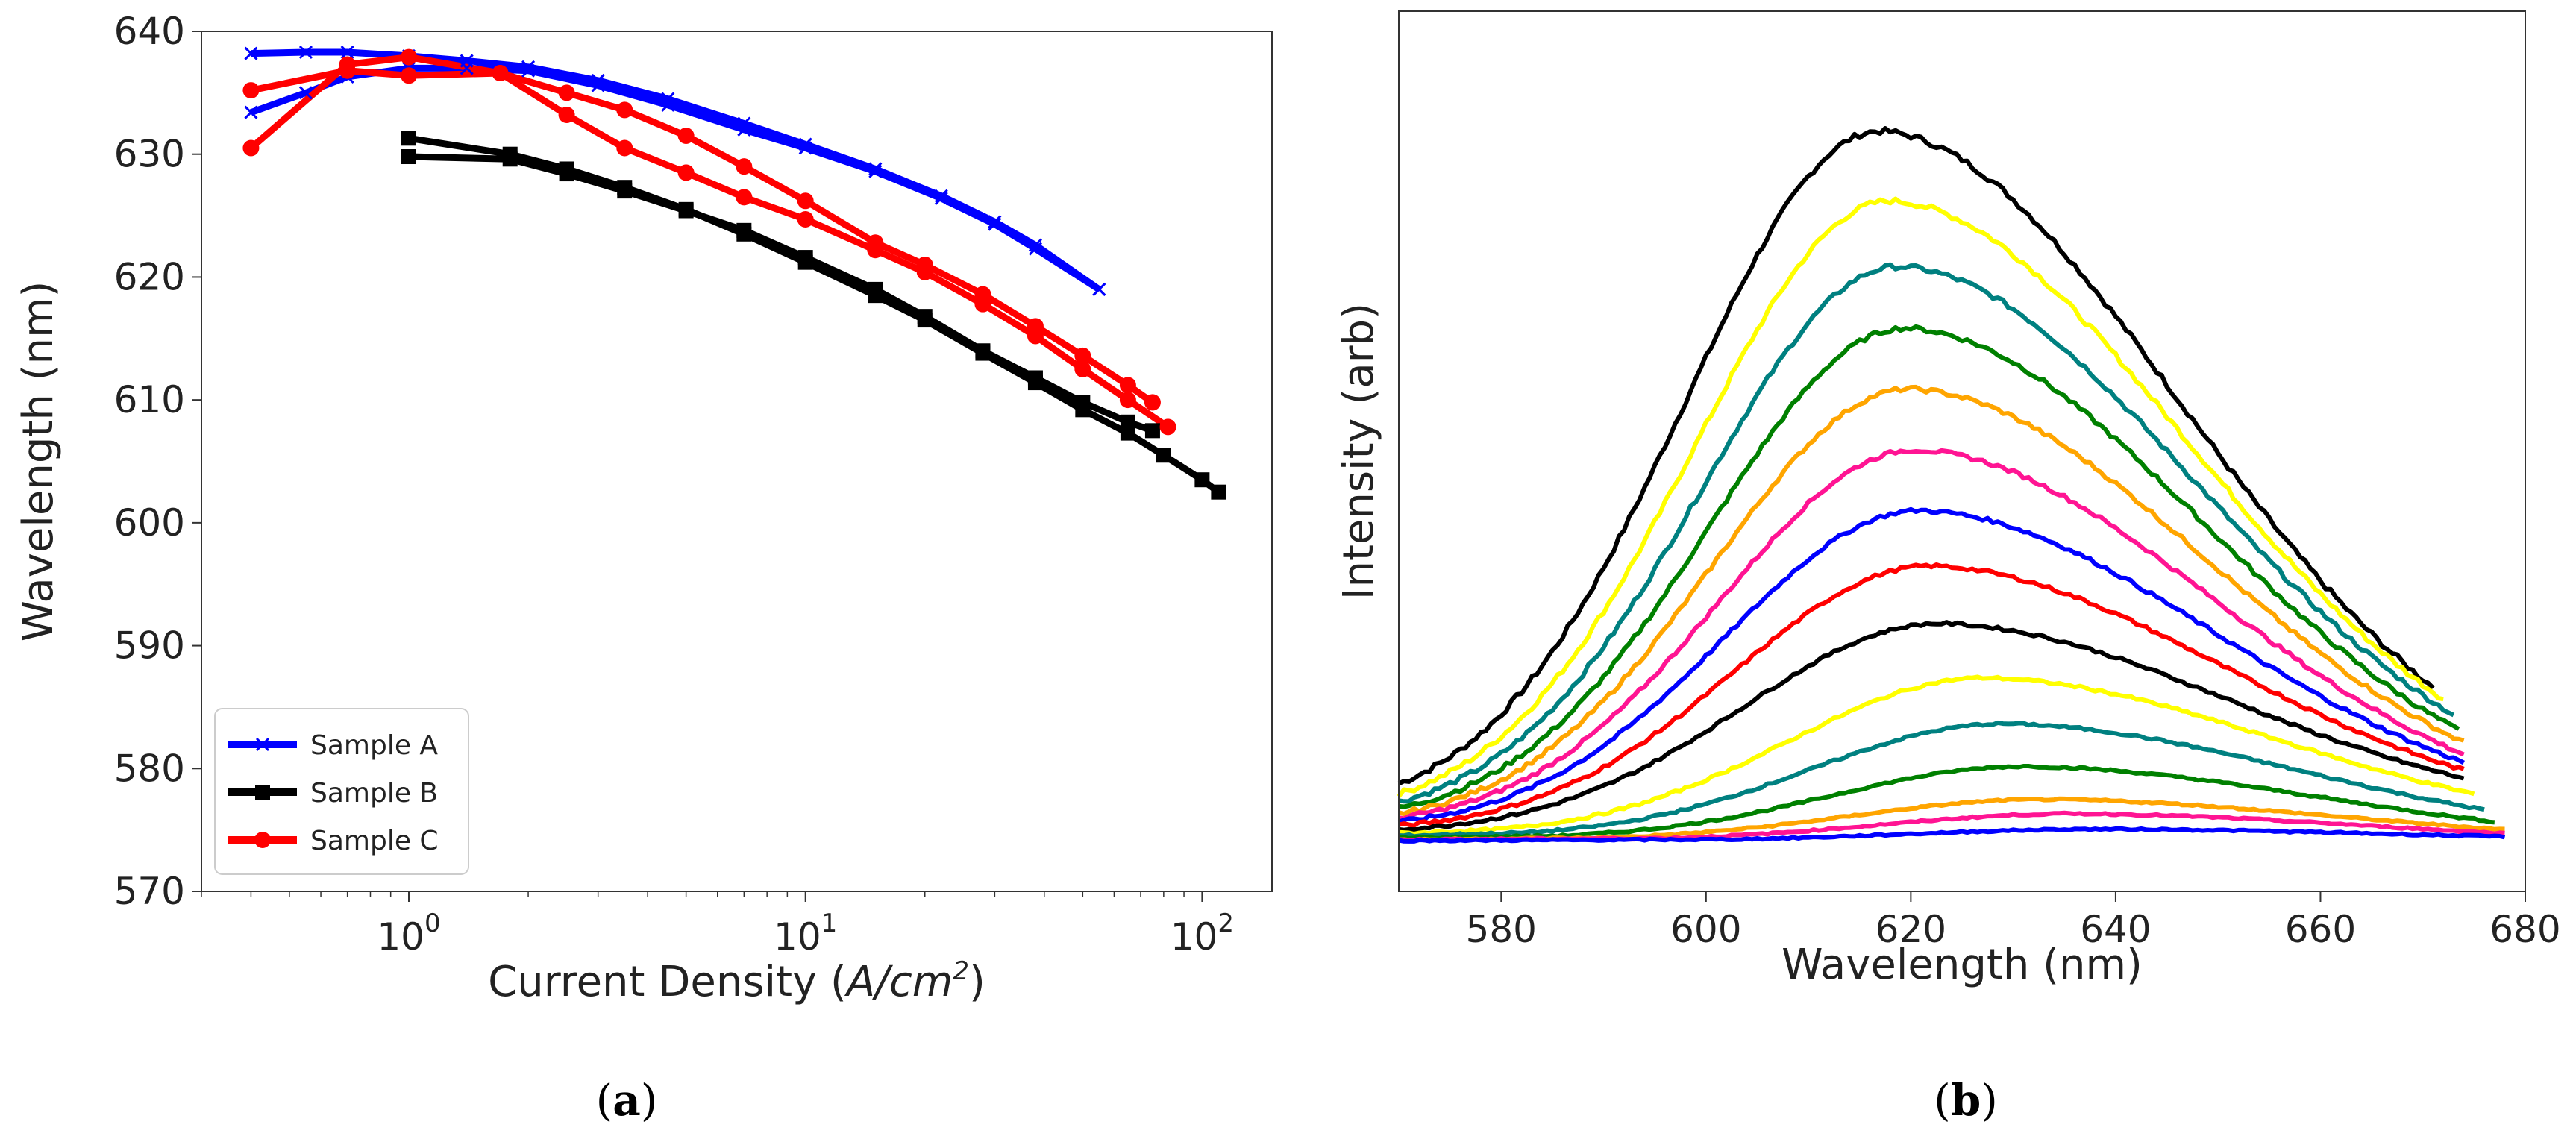  Describe the element at coordinates (1202, 934) in the screenshot. I see `chart-a-x-tick-label: 10²` at that location.